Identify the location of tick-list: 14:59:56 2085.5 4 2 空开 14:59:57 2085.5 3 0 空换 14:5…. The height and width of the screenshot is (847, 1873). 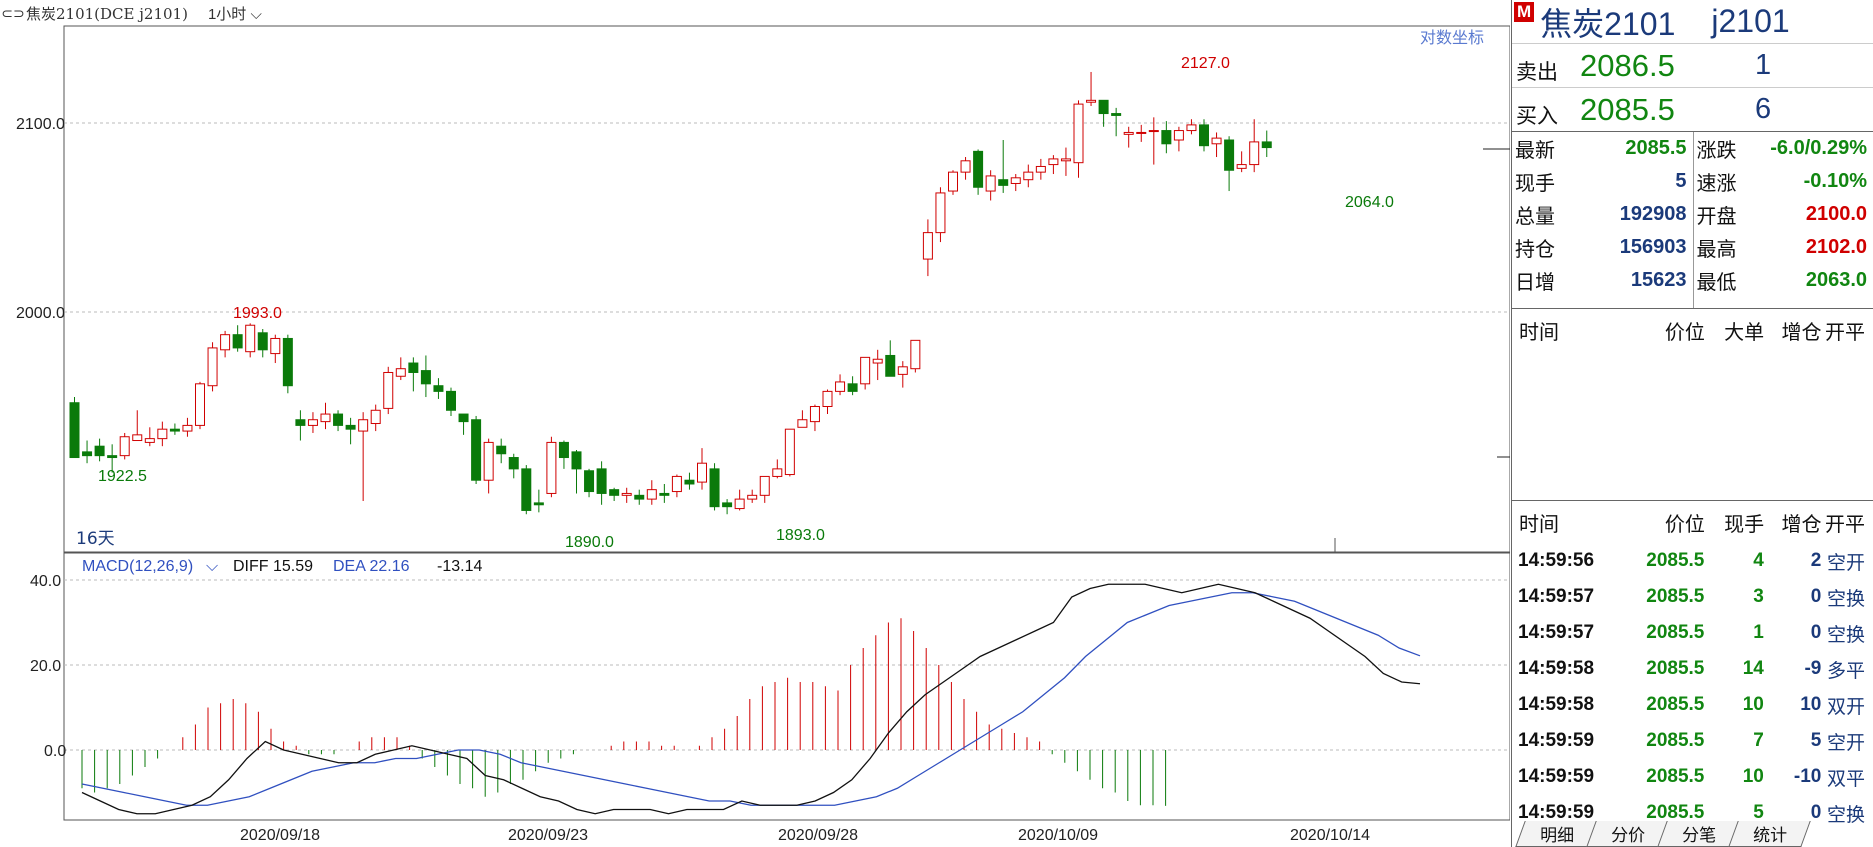
(1692, 687).